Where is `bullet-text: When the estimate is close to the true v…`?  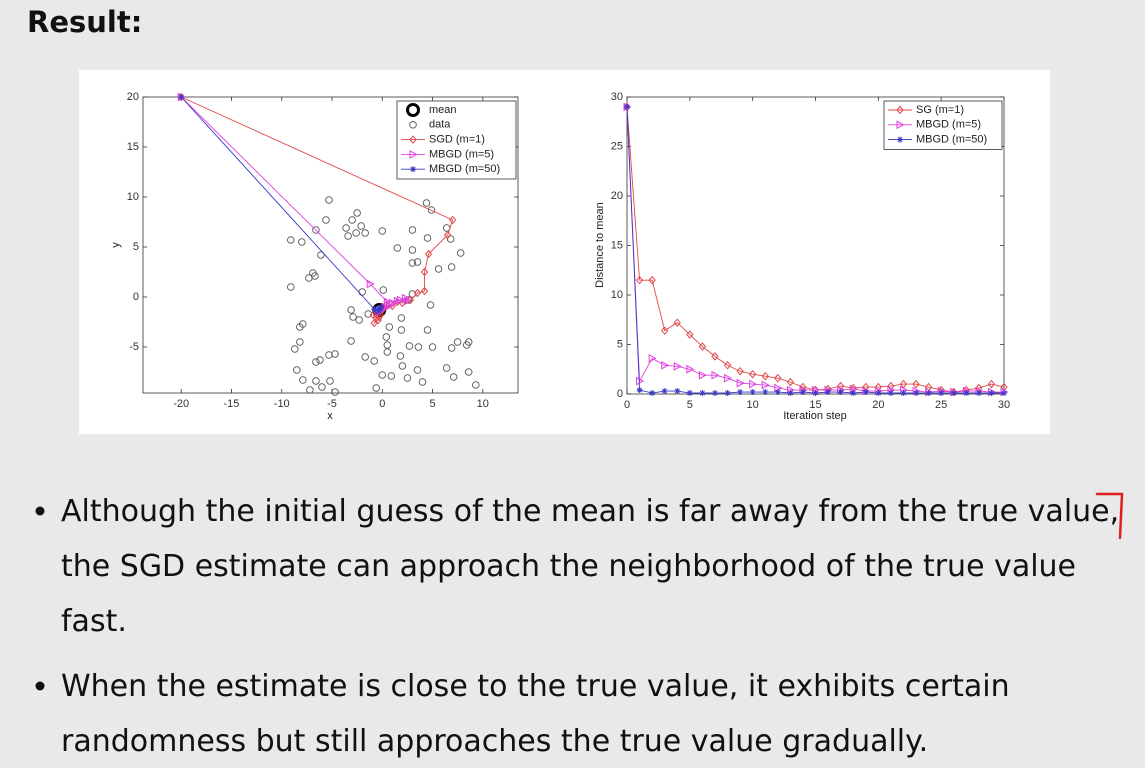 bullet-text: When the estimate is close to the true v… is located at coordinates (535, 686).